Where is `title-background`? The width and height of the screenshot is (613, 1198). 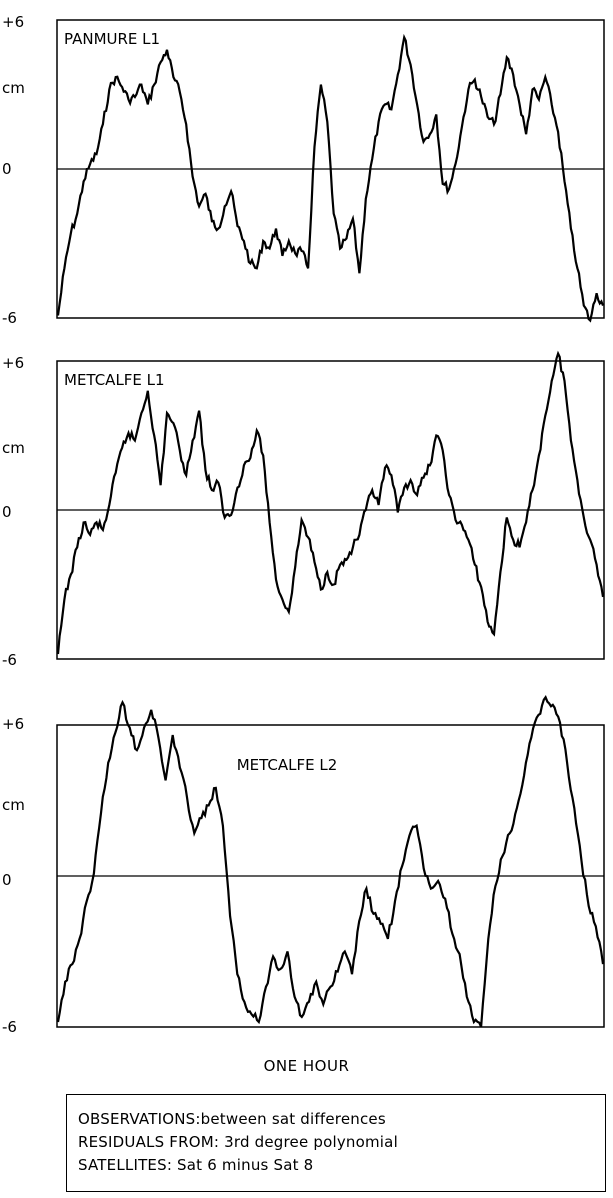 title-background is located at coordinates (287, 765).